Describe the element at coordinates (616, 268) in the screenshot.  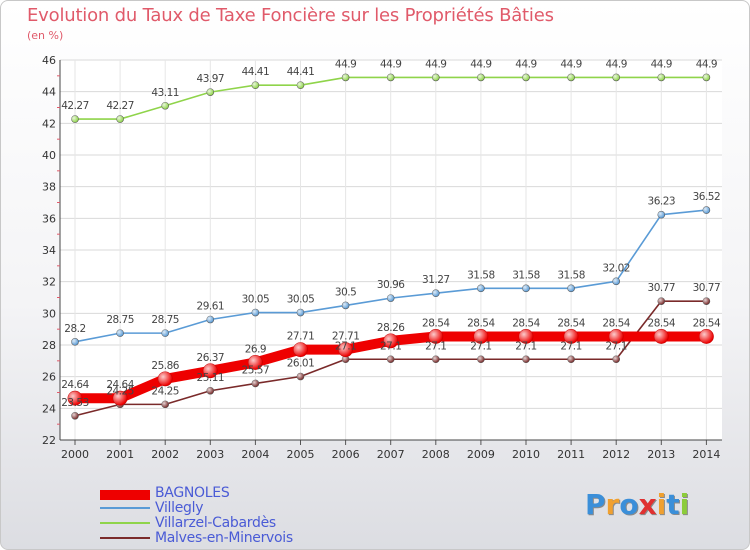
I see `data-label-villegly: 32.02` at that location.